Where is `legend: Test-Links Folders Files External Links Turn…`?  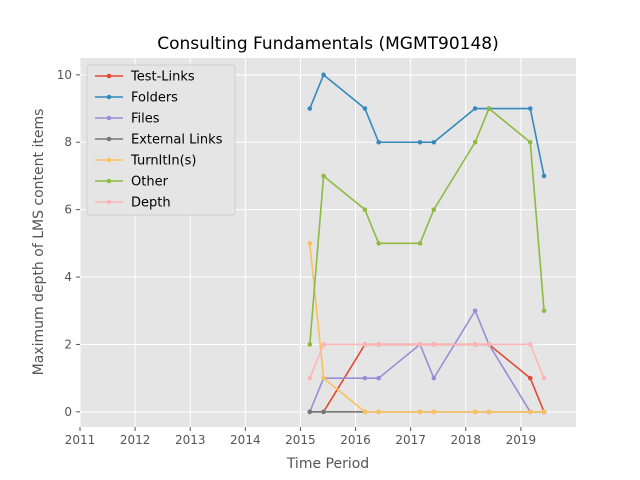 legend: Test-Links Folders Files External Links Turn… is located at coordinates (161, 140).